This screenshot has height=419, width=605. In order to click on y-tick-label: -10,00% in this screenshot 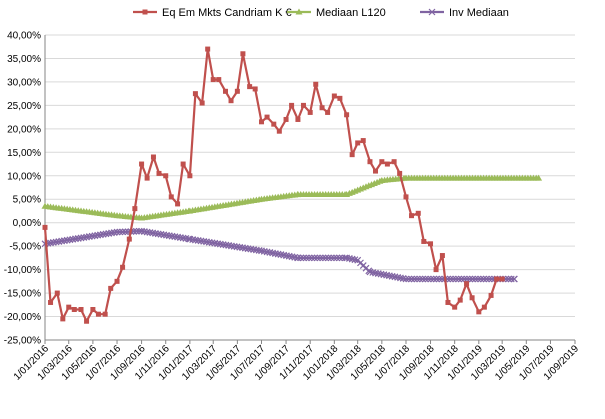, I will do `click(22, 270)`.